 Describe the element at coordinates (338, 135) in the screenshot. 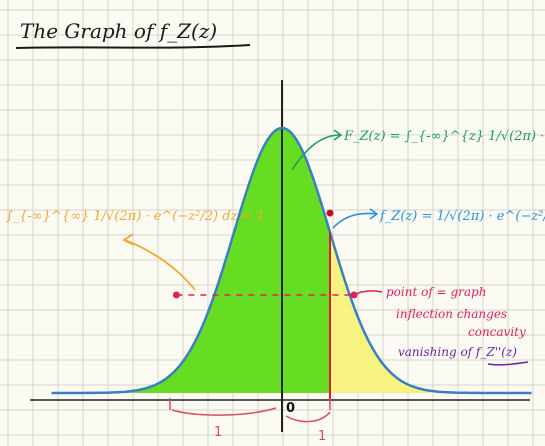

I see `cdf-arrowhead` at that location.